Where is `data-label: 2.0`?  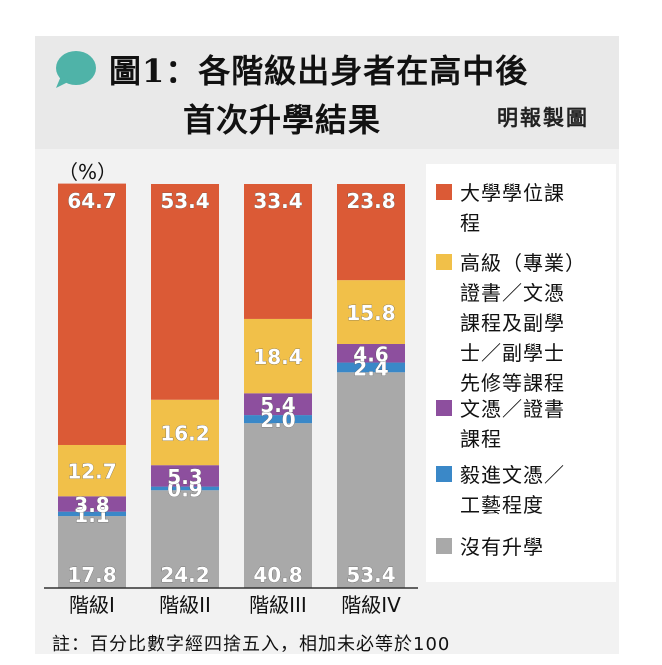 data-label: 2.0 is located at coordinates (277, 420).